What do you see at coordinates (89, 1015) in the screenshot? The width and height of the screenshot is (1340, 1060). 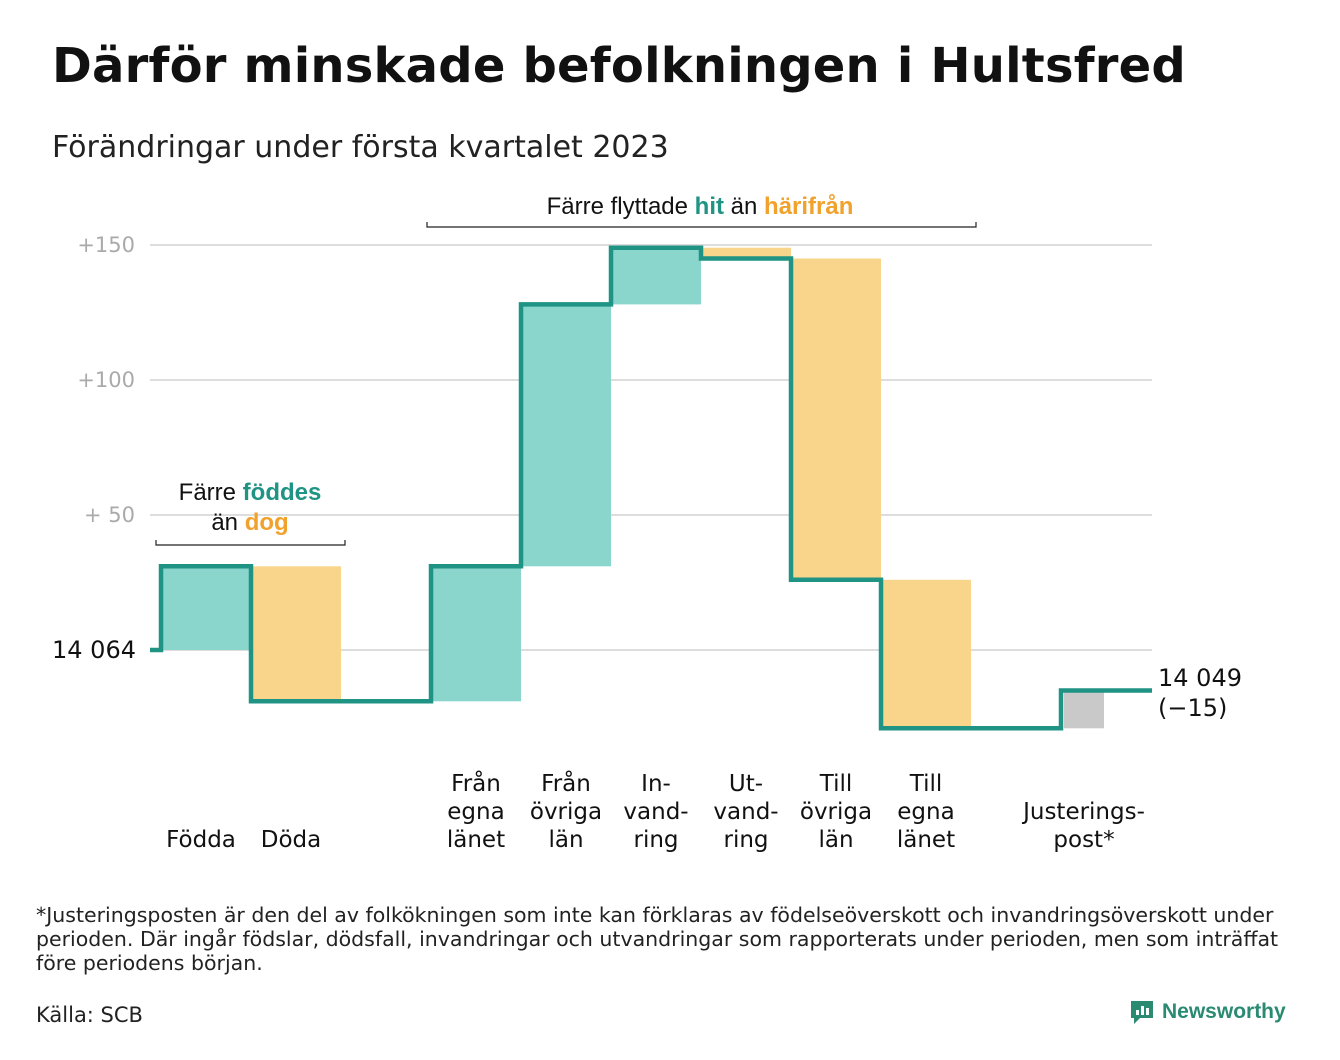 I see `source-credit: Källa: SCB` at bounding box center [89, 1015].